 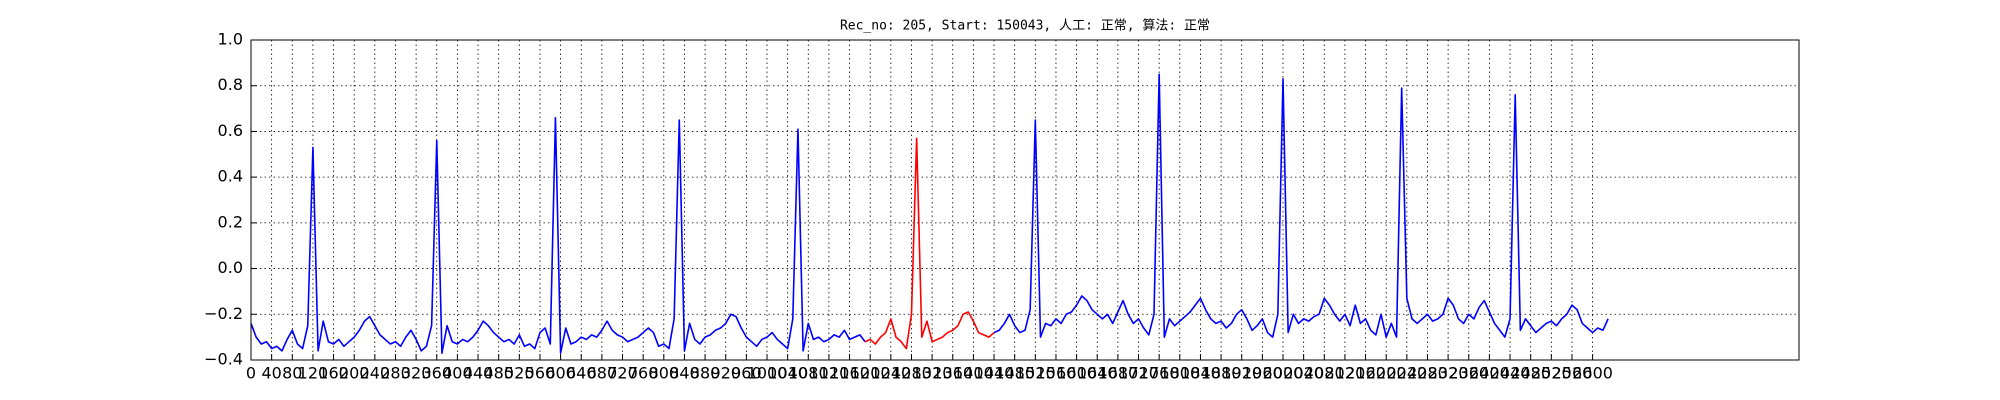 I want to click on x-tick-label: 280, so click(x=395, y=373).